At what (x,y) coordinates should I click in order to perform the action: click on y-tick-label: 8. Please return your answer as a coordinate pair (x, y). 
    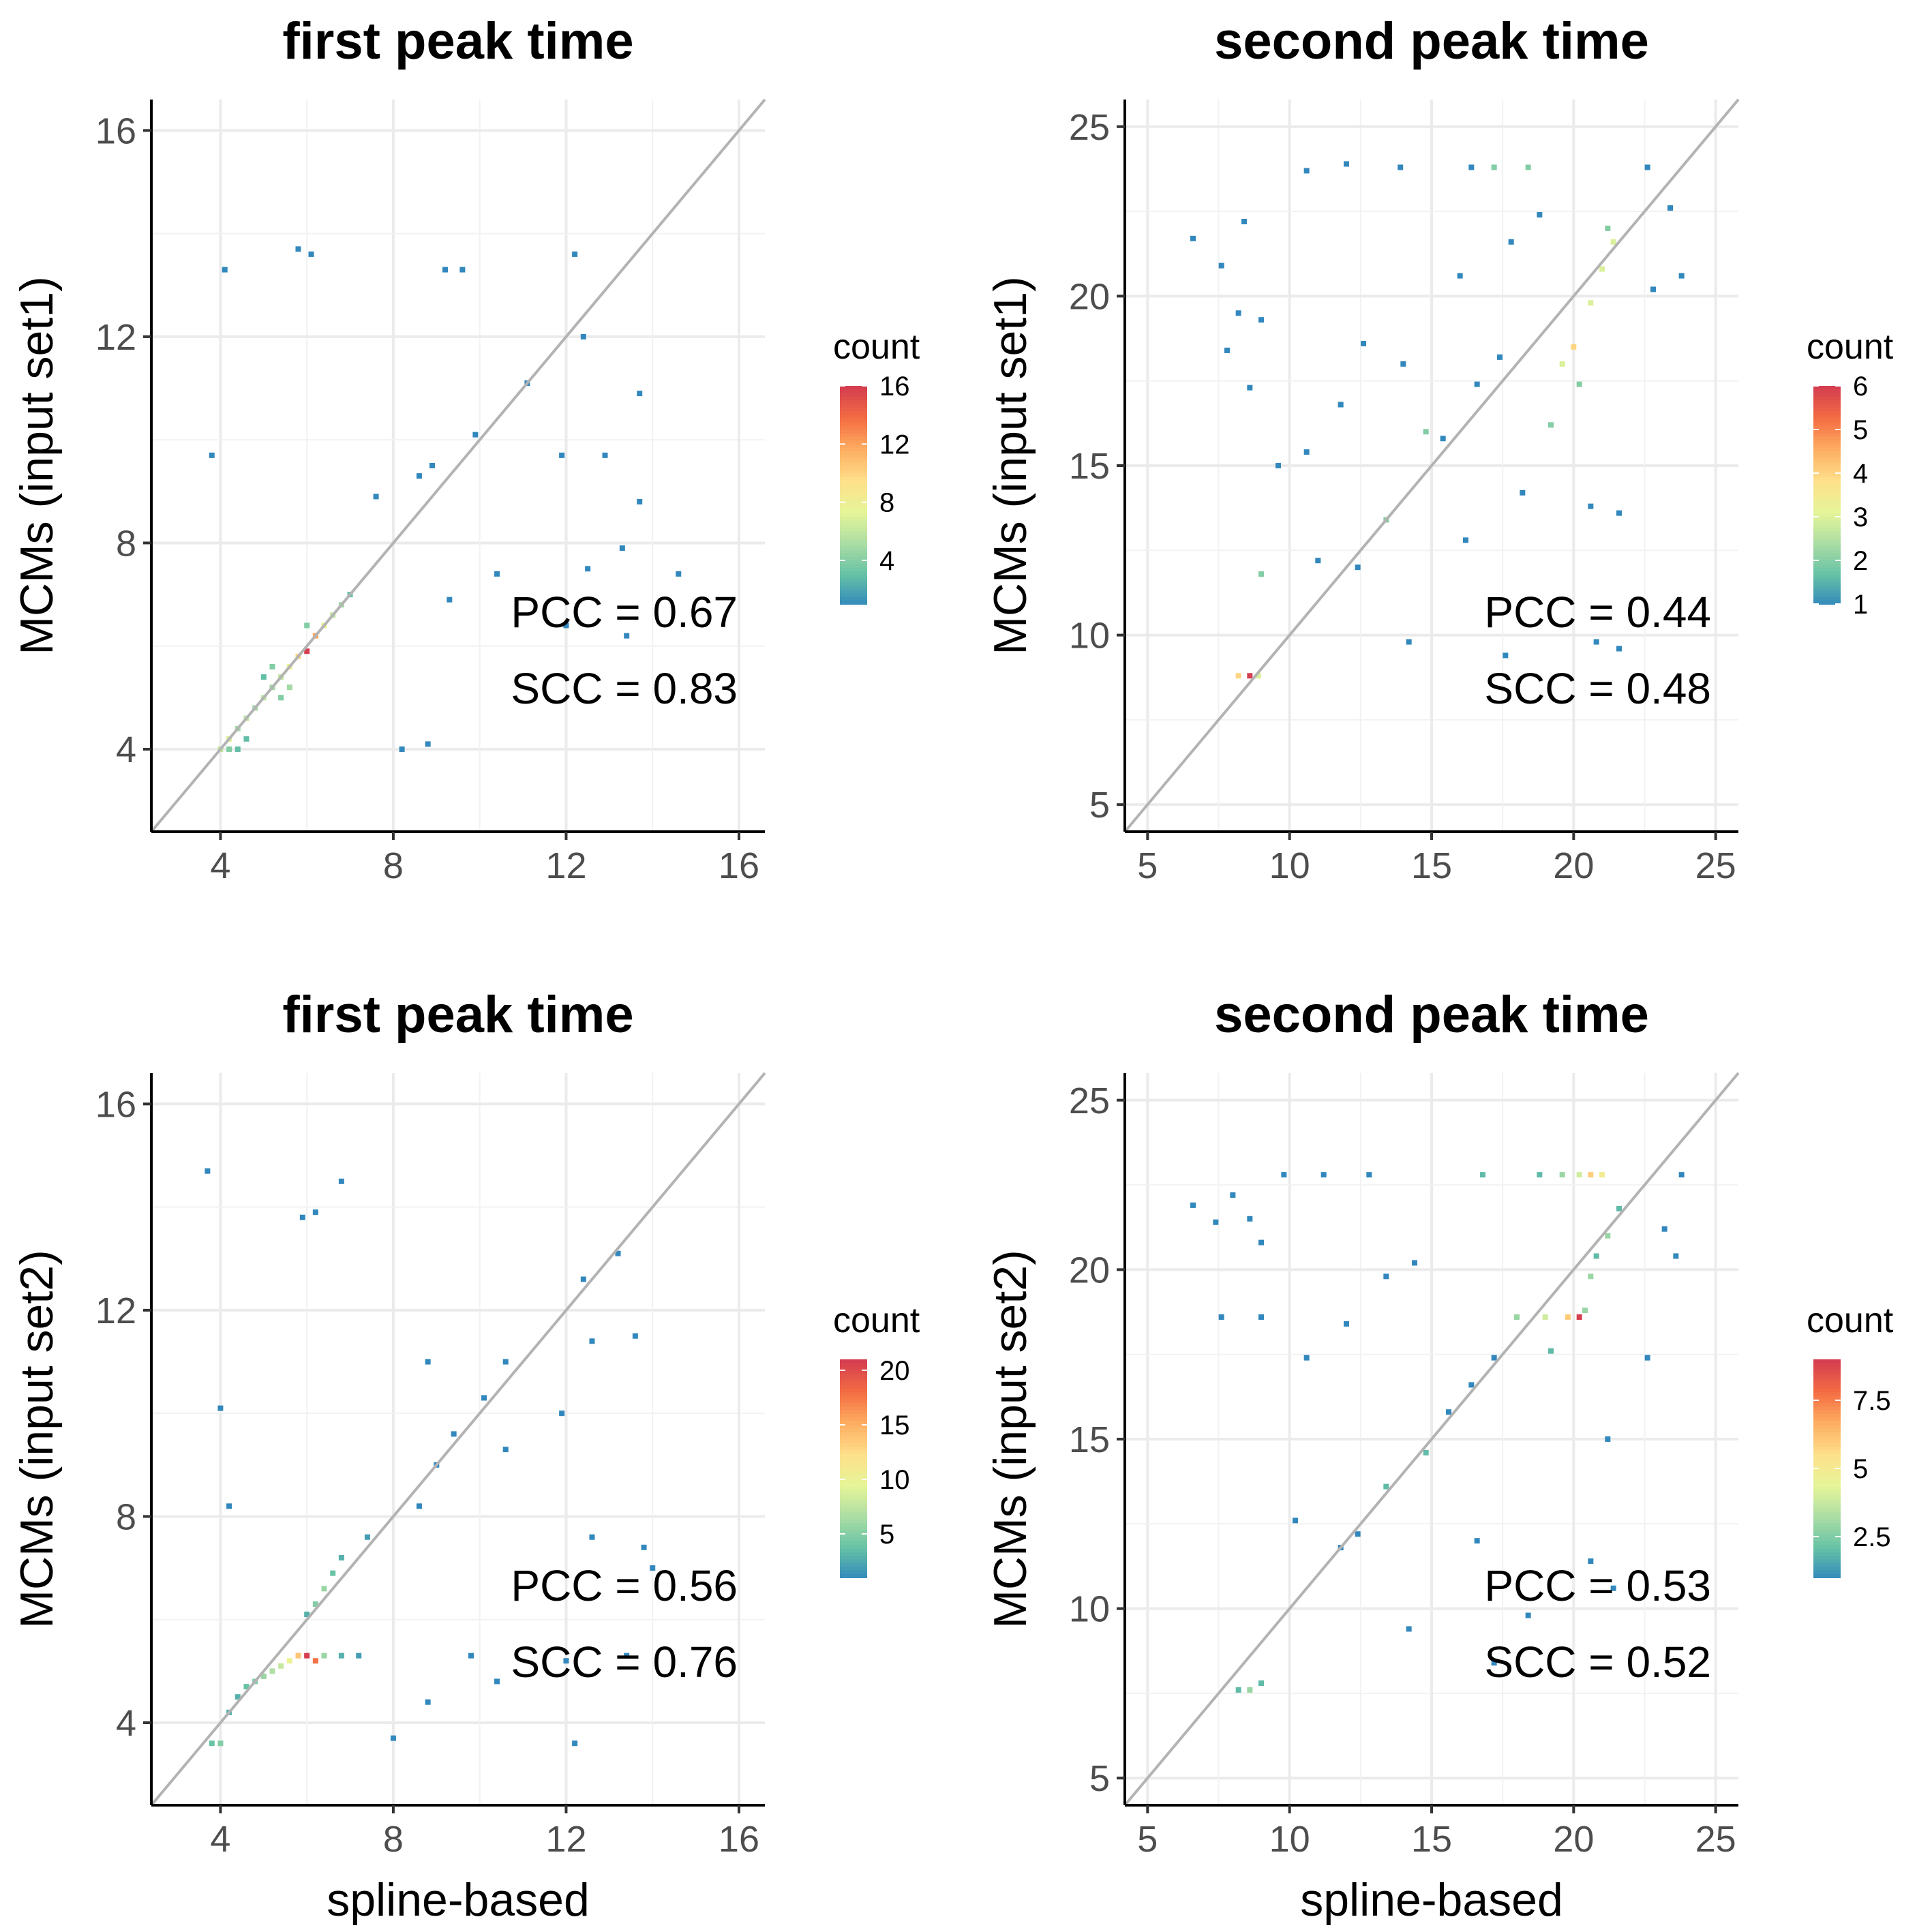
    Looking at the image, I should click on (126, 543).